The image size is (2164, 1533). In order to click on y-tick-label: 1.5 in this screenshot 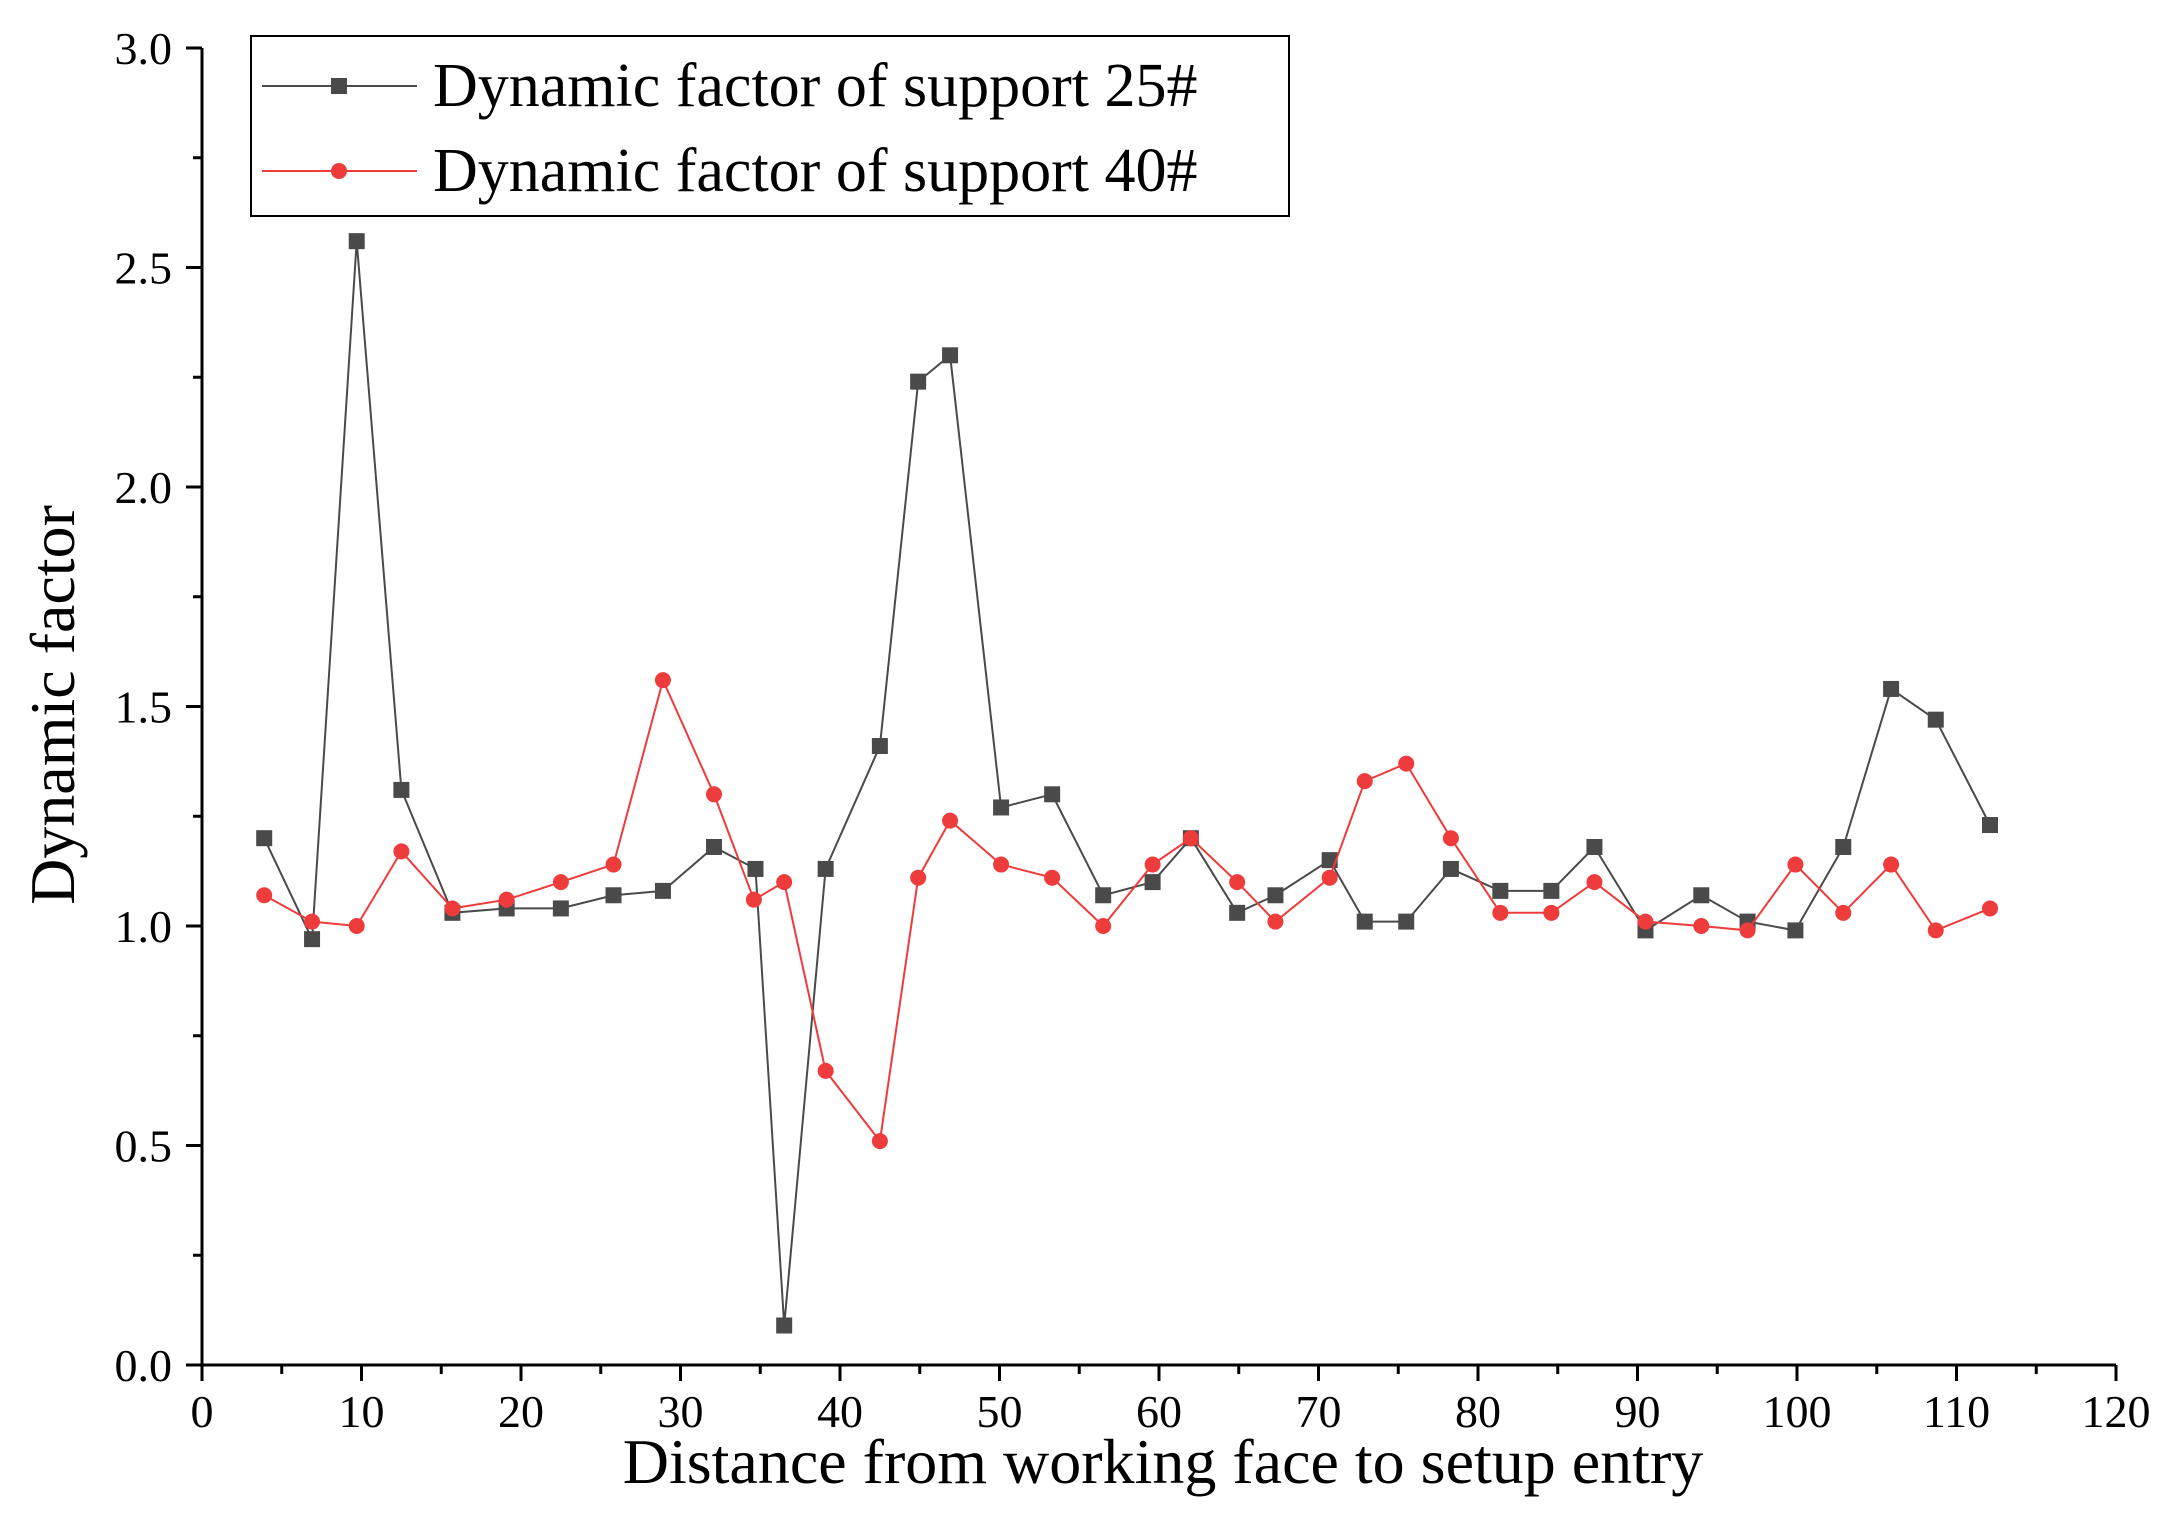, I will do `click(144, 707)`.